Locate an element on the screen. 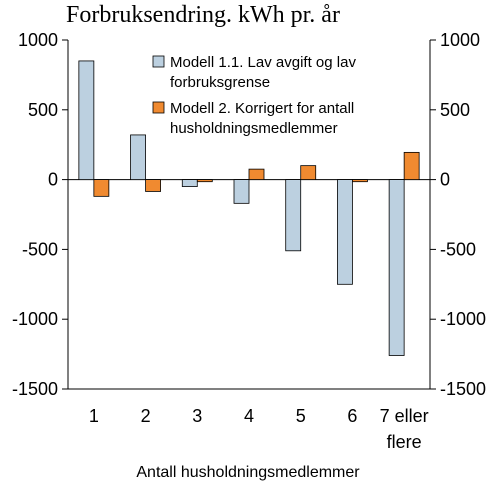 The image size is (500, 484). left-y-tick-label: -1500 is located at coordinates (35, 389).